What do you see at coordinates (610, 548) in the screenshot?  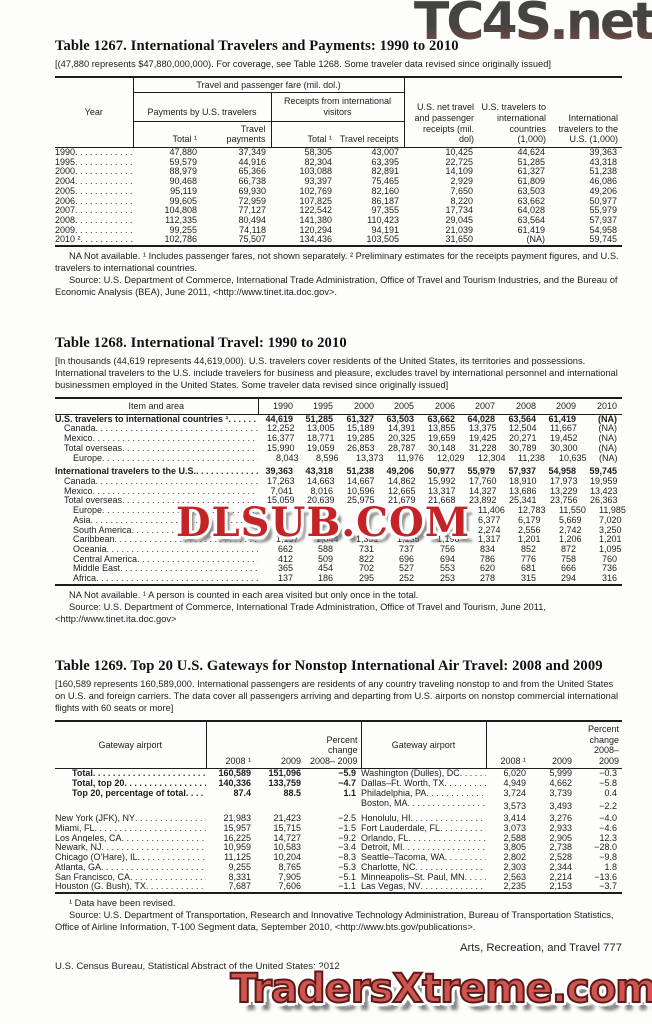 I see `cell: 1,095` at bounding box center [610, 548].